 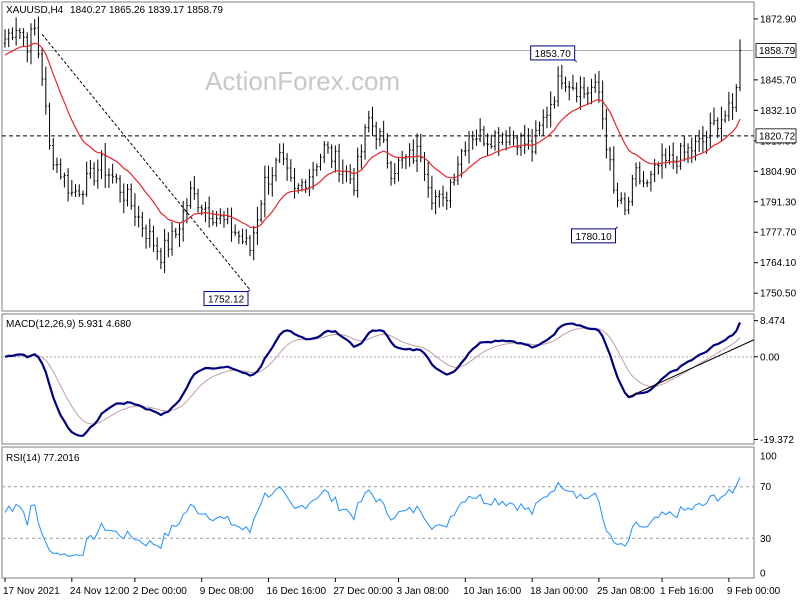 I want to click on rsi-title: RSI(14) 77.2016, so click(x=43, y=458).